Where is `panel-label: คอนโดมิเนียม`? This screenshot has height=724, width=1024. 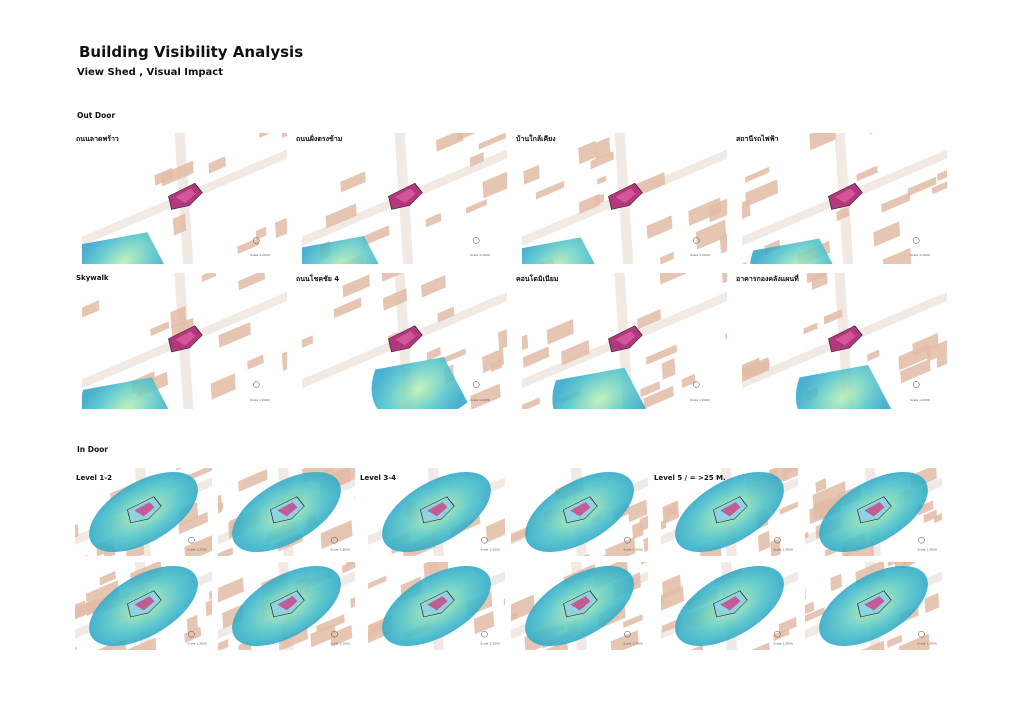 panel-label: คอนโดมิเนียม is located at coordinates (537, 279).